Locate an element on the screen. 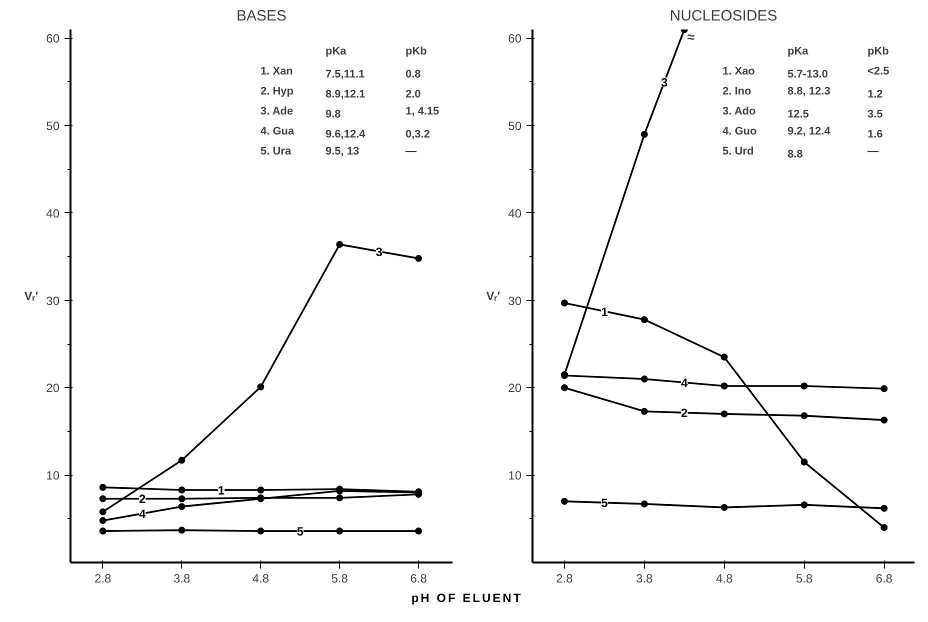 The image size is (928, 622). annotation: 4. Gua is located at coordinates (278, 132).